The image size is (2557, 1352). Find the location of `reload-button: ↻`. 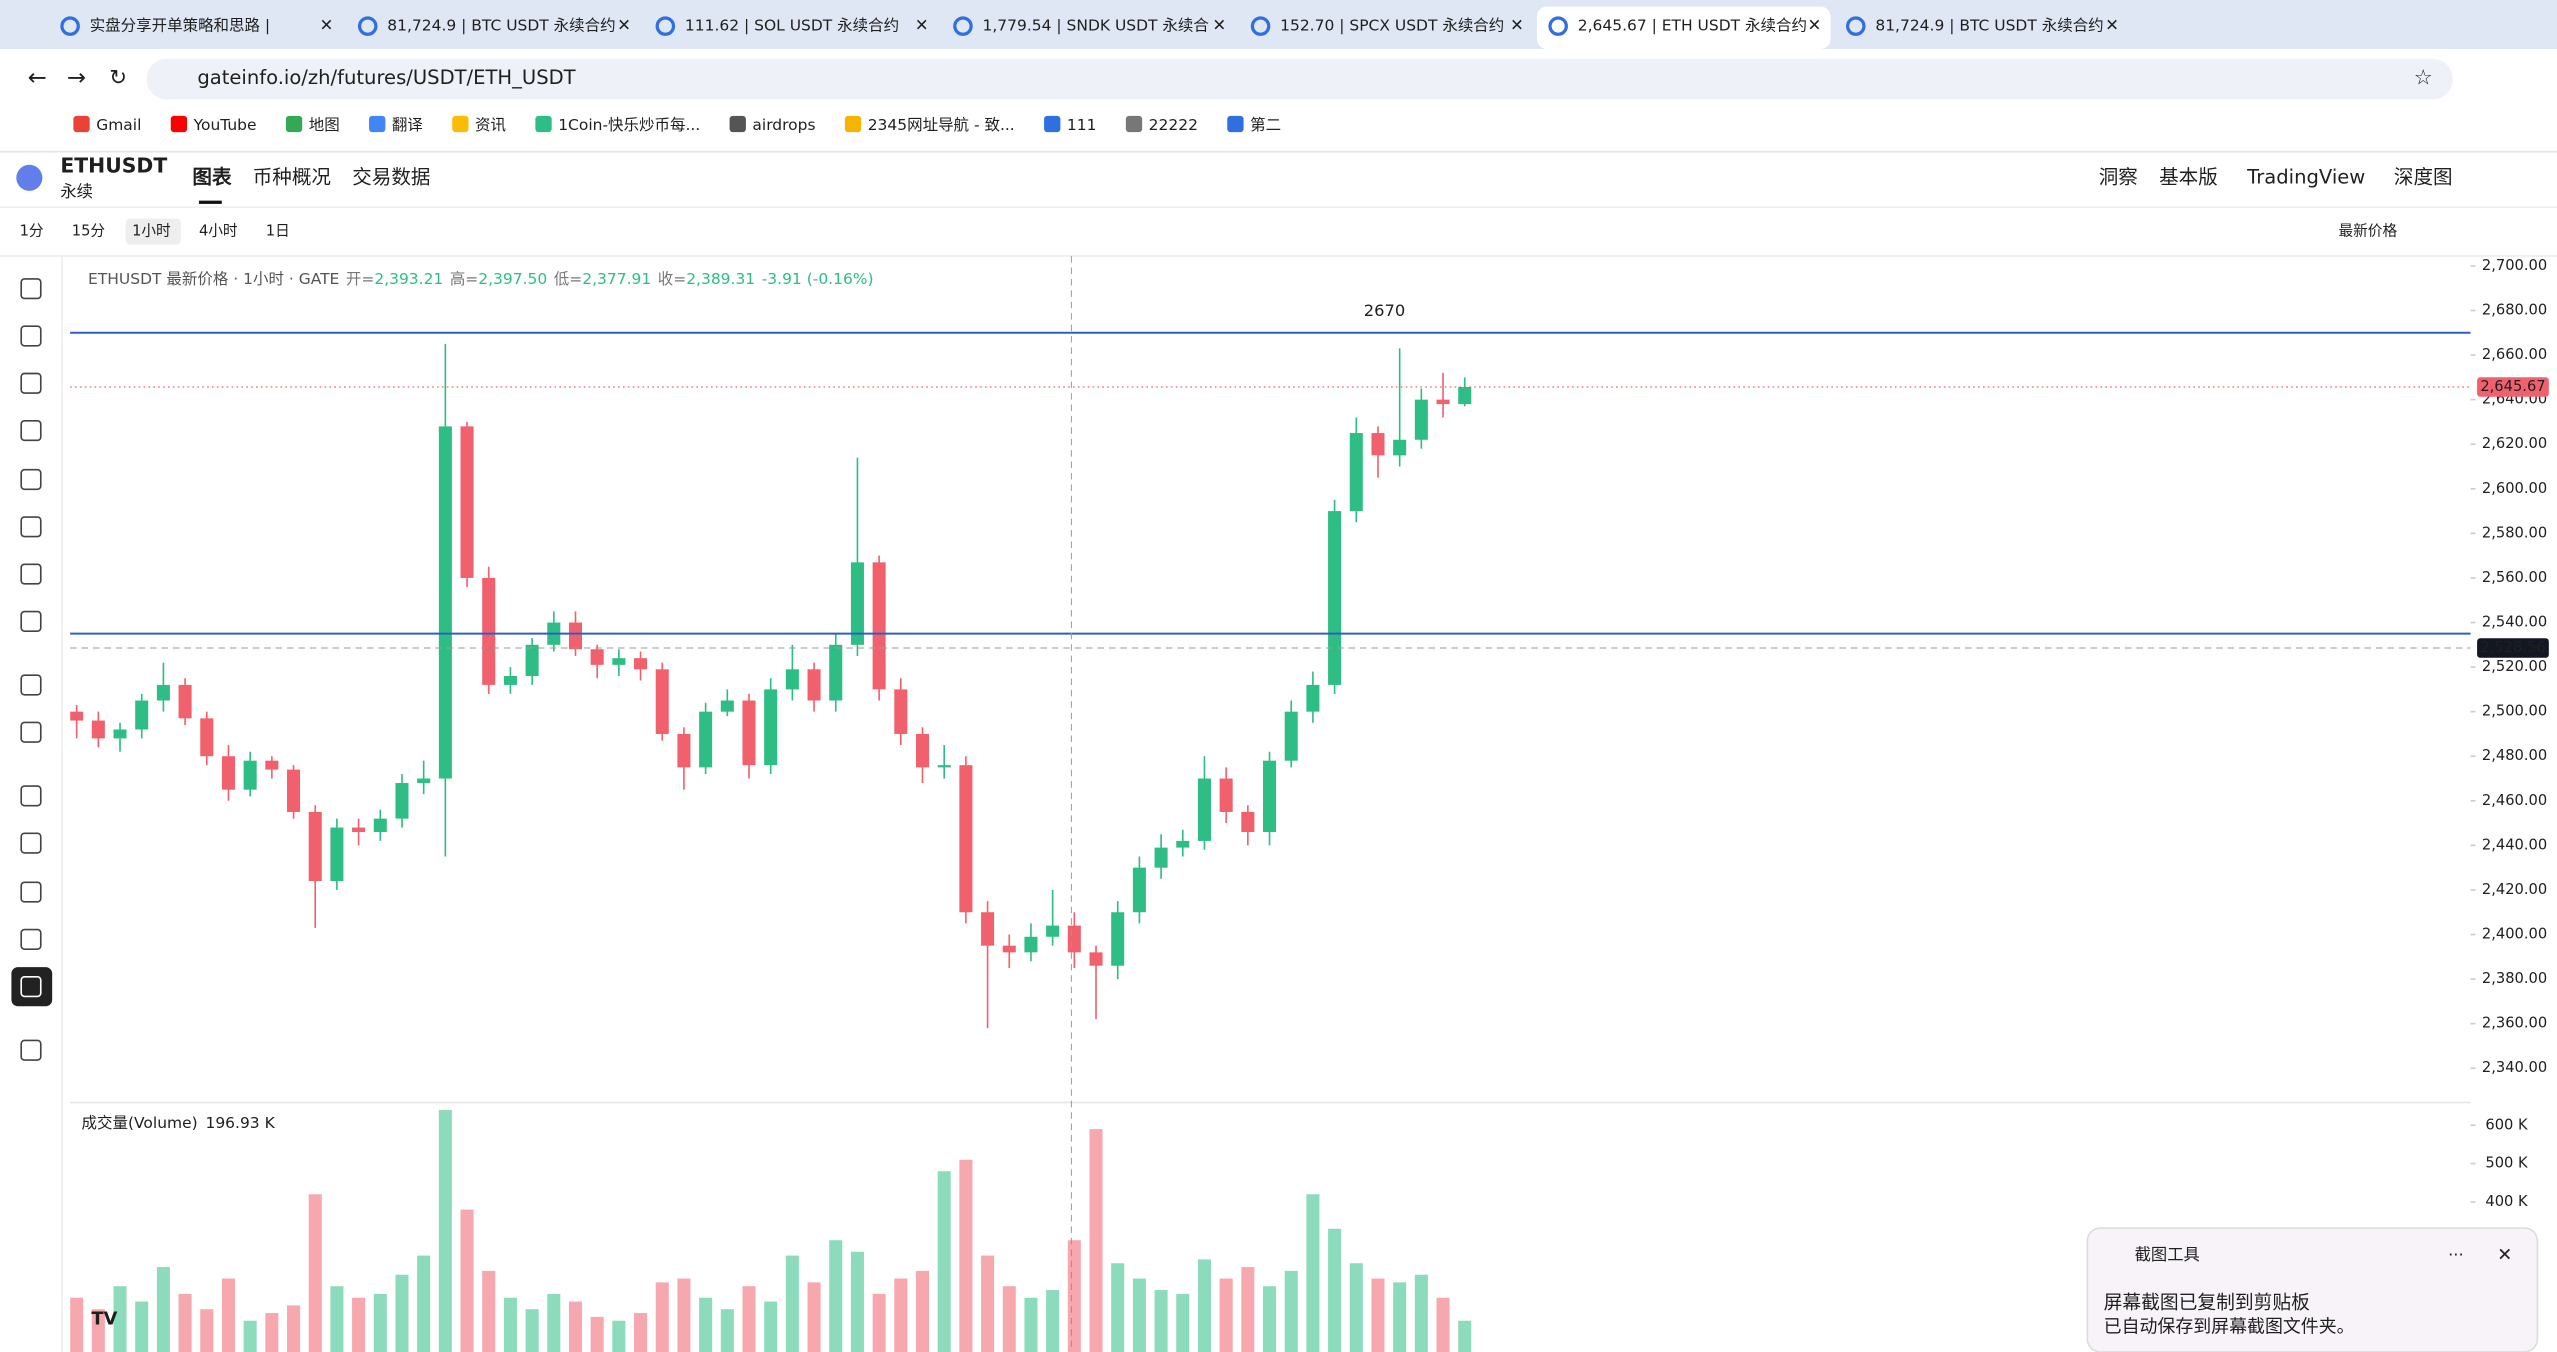

reload-button: ↻ is located at coordinates (118, 76).